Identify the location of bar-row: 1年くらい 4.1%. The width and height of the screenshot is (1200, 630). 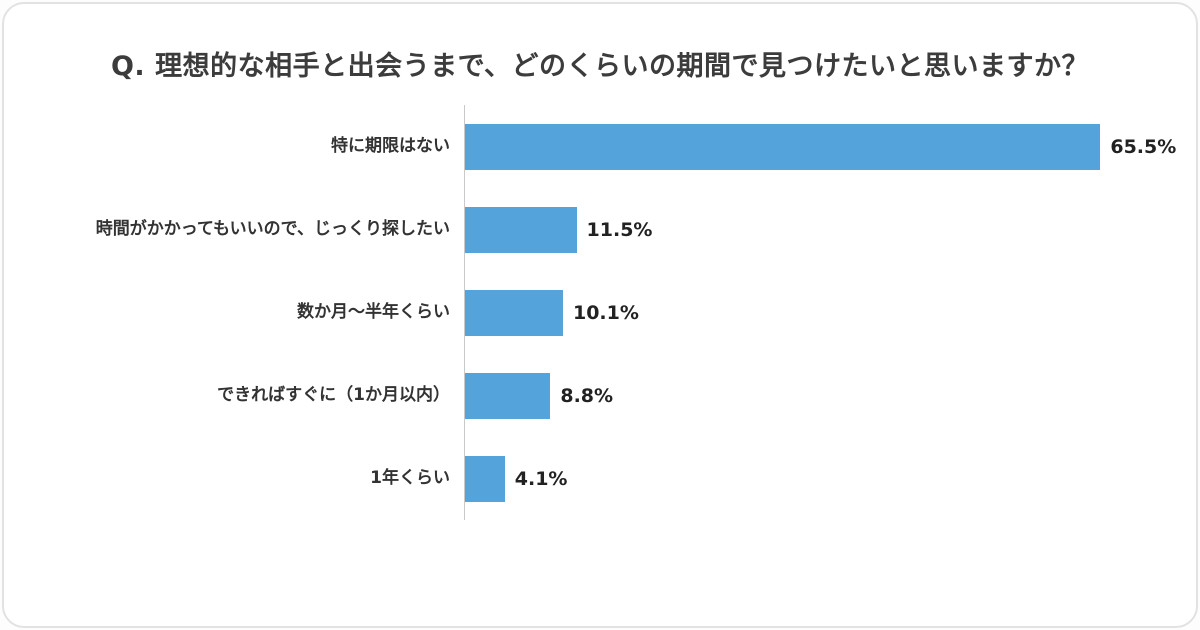
(611, 478).